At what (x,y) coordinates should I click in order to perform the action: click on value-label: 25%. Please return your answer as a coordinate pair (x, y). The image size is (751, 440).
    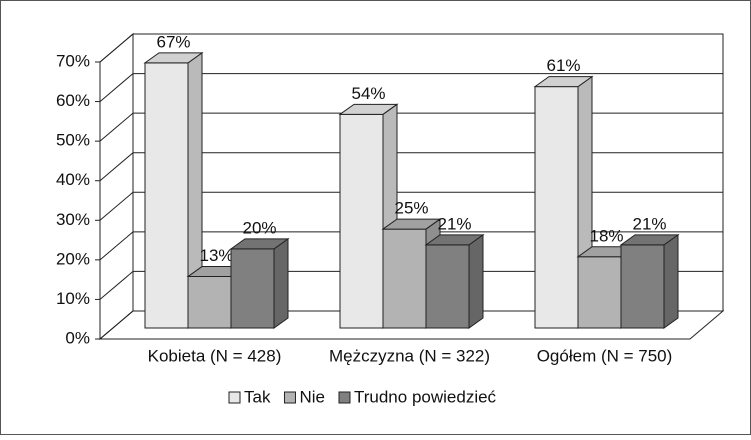
    Looking at the image, I should click on (411, 208).